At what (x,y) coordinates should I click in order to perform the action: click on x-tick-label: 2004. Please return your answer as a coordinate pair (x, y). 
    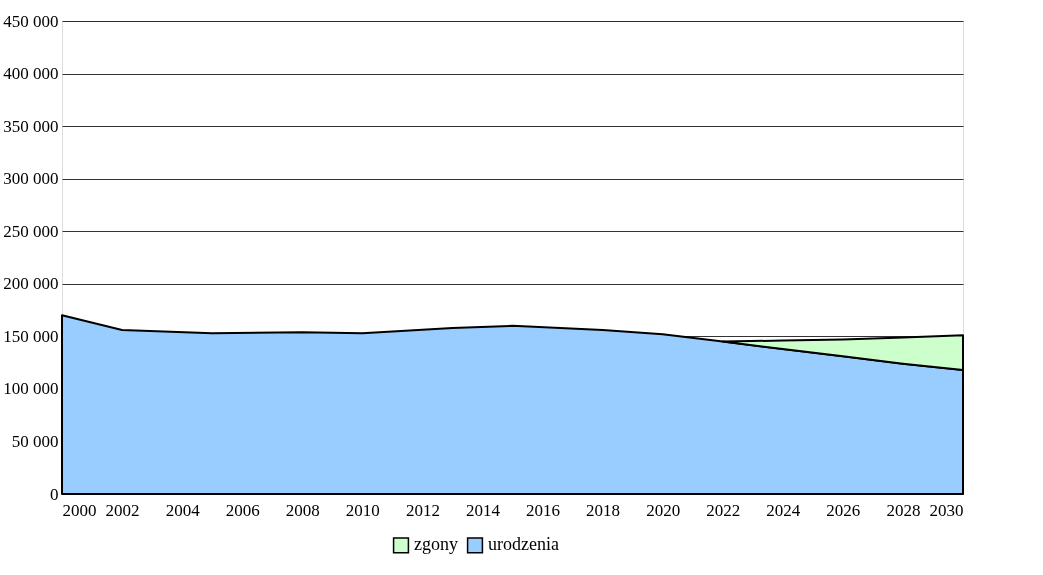
    Looking at the image, I should click on (183, 510).